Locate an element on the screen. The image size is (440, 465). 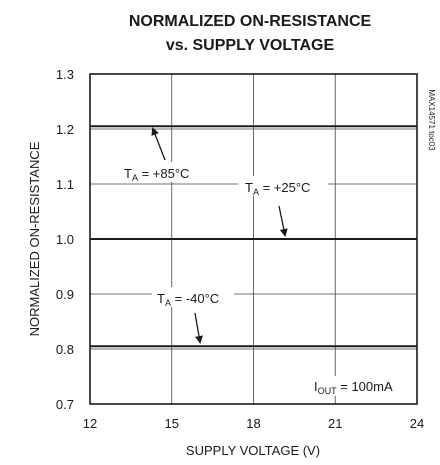
label-bg-m40 is located at coordinates (193, 297).